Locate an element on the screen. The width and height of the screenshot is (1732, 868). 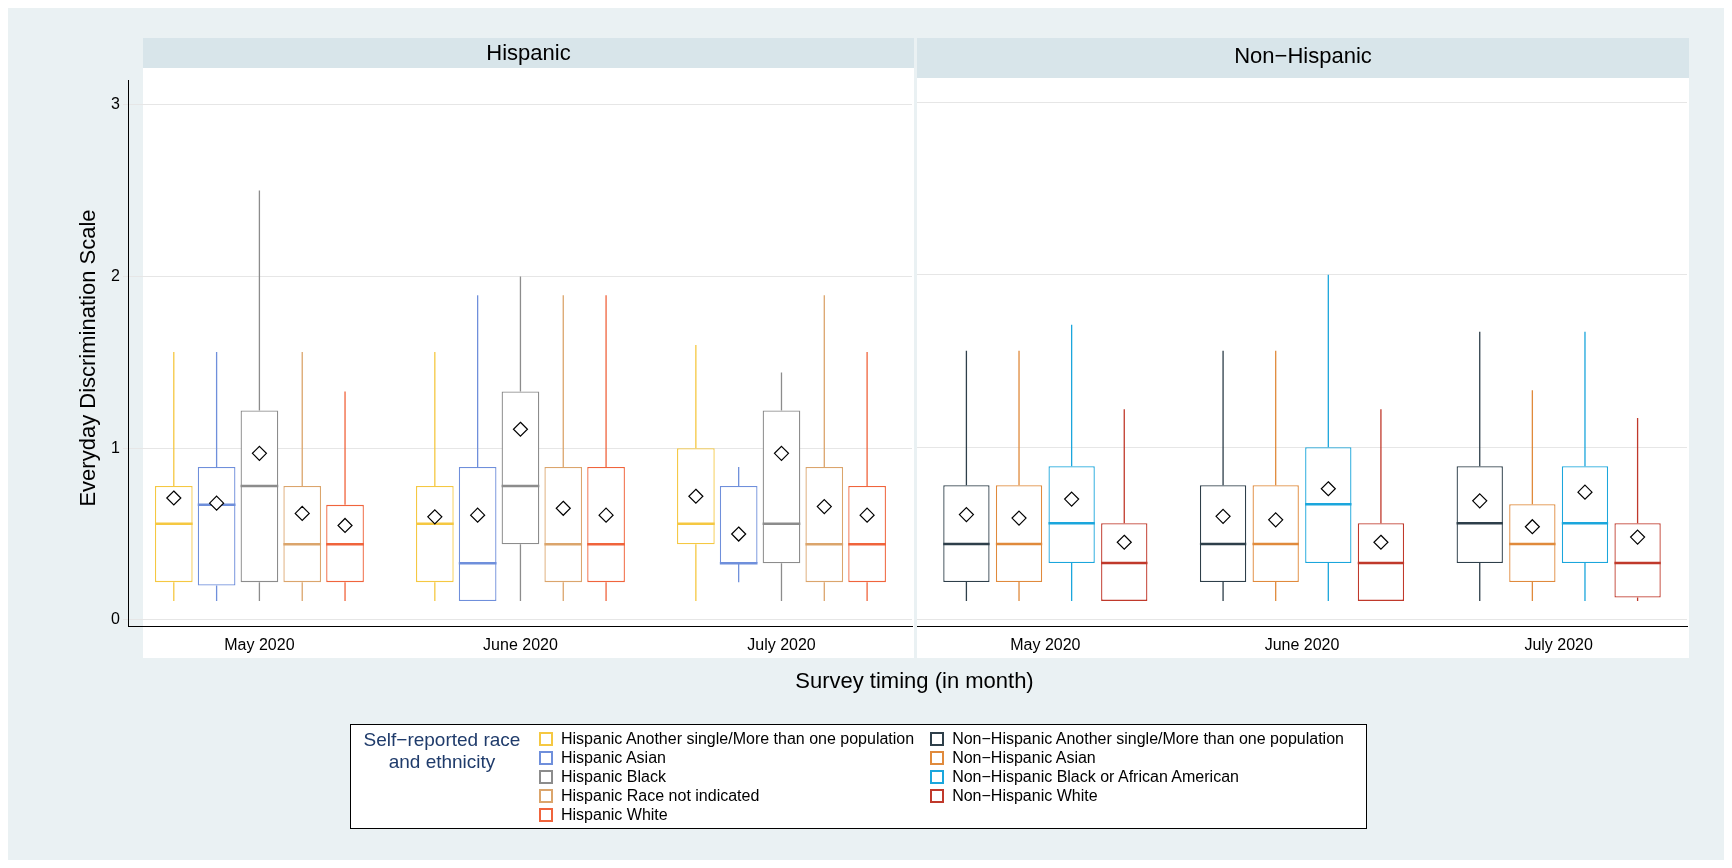
y-tick-label: 0 is located at coordinates (115, 619).